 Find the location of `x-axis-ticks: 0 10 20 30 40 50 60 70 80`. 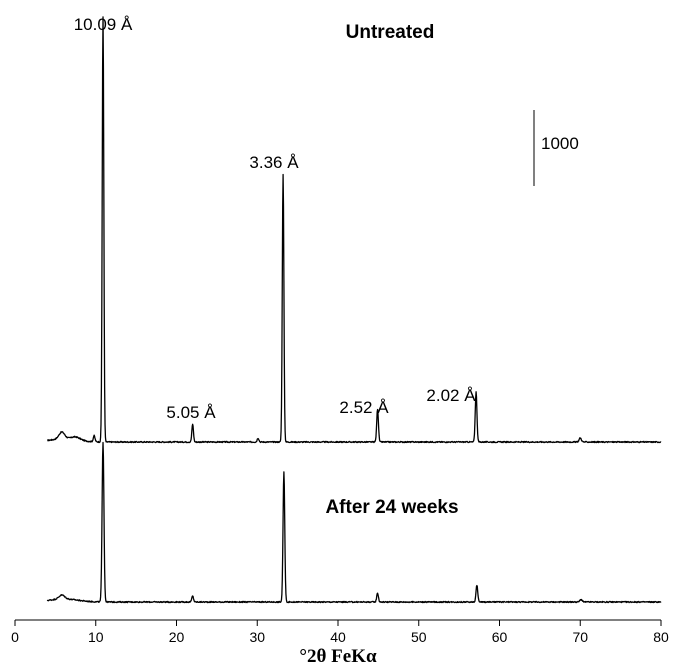

x-axis-ticks: 0 10 20 30 40 50 60 70 80 is located at coordinates (340, 632).